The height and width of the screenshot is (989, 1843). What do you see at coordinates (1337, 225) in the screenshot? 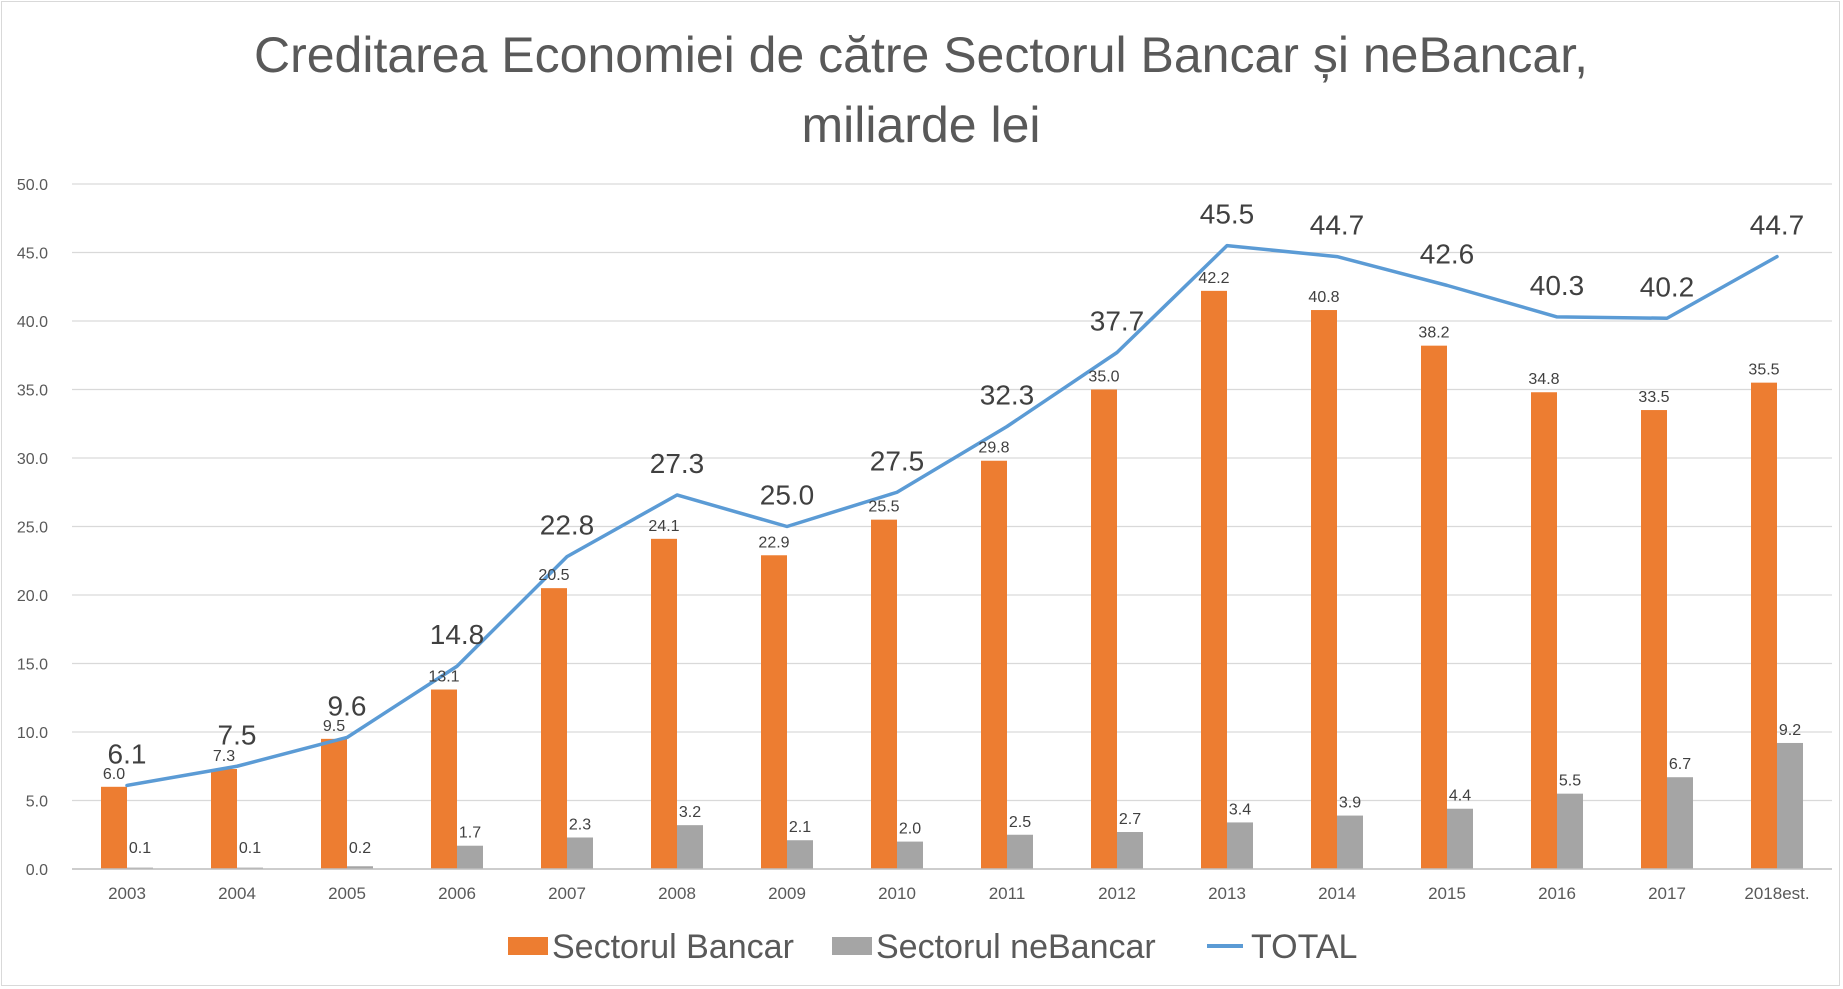
I see `label-total-2014: 44.7` at bounding box center [1337, 225].